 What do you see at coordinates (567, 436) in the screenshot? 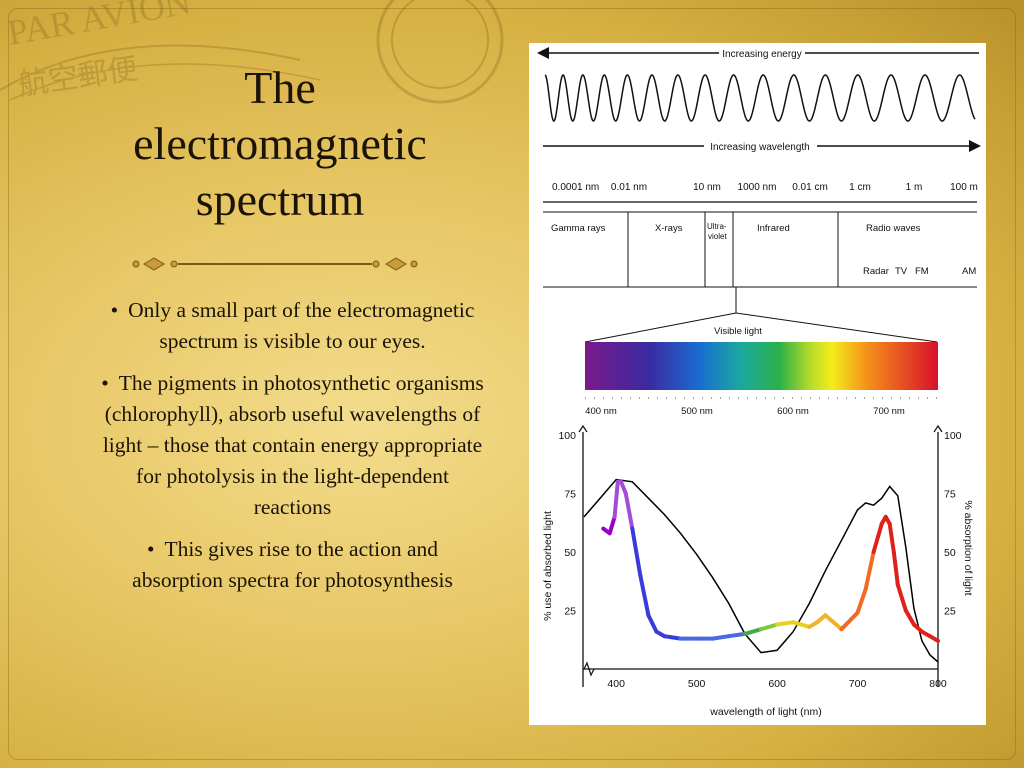
I see `y-tick-label-left: 100` at bounding box center [567, 436].